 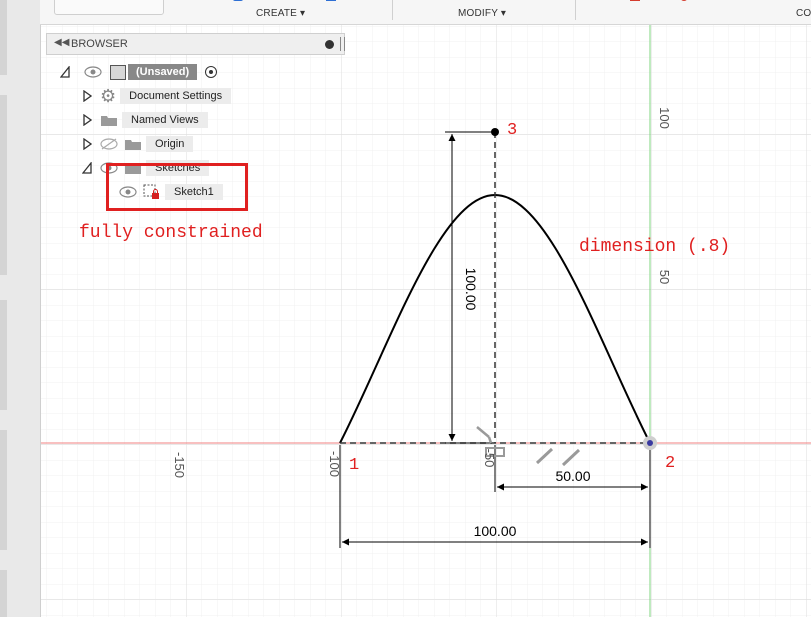 I want to click on create-menu: CREATE ▾, so click(x=281, y=13).